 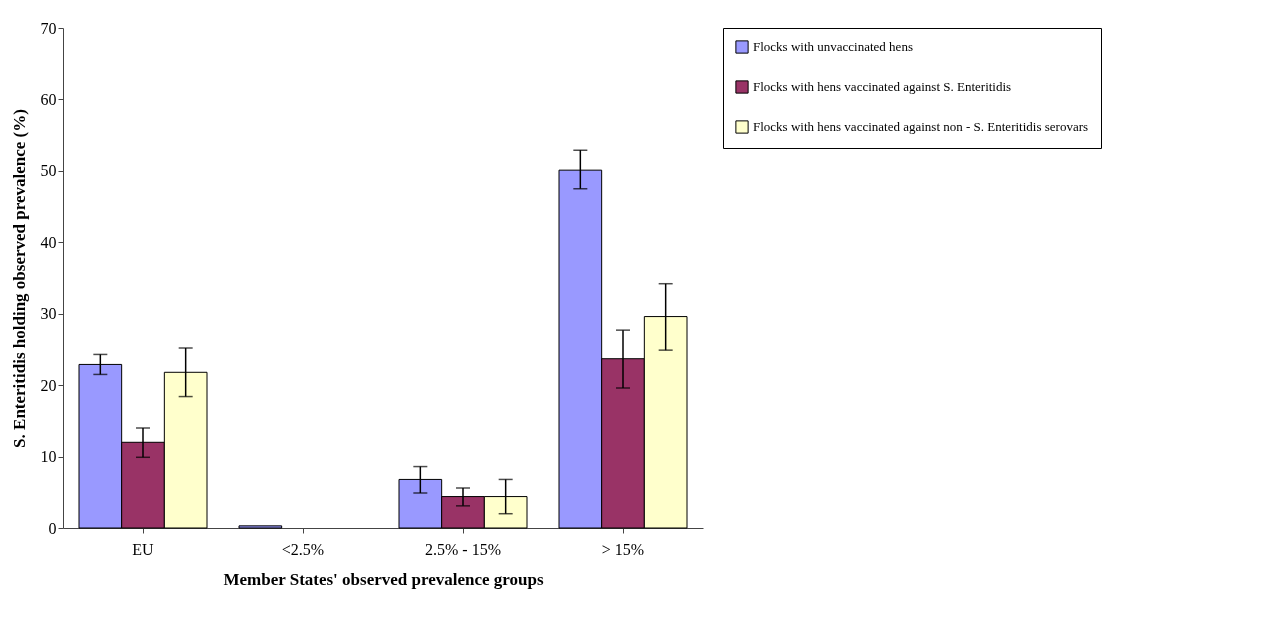 What do you see at coordinates (882, 86) in the screenshot?
I see `legend-label: Flocks with hens vaccinated against S. Enteritidis` at bounding box center [882, 86].